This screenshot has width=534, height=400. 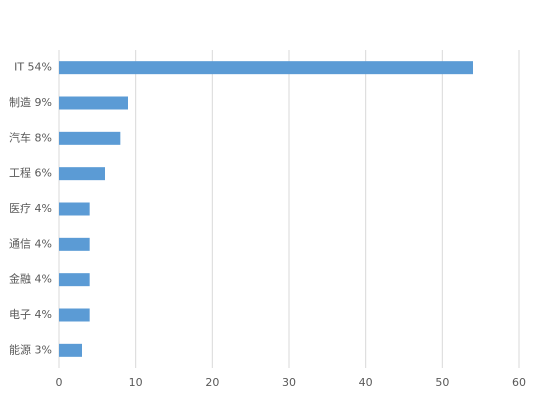 What do you see at coordinates (442, 382) in the screenshot?
I see `x-tick-label: 50` at bounding box center [442, 382].